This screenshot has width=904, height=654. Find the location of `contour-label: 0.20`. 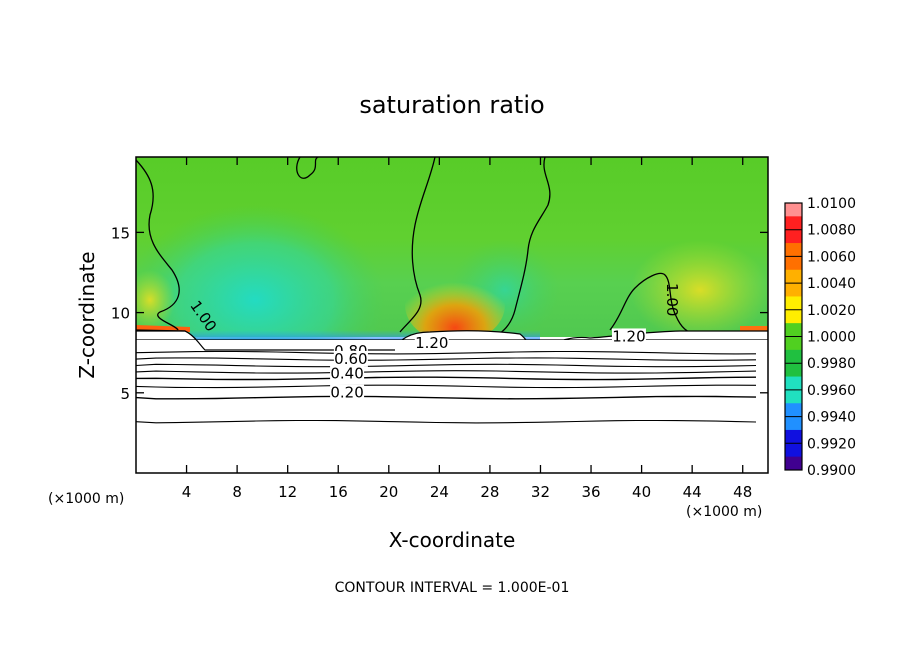

contour-label: 0.20 is located at coordinates (346, 393).